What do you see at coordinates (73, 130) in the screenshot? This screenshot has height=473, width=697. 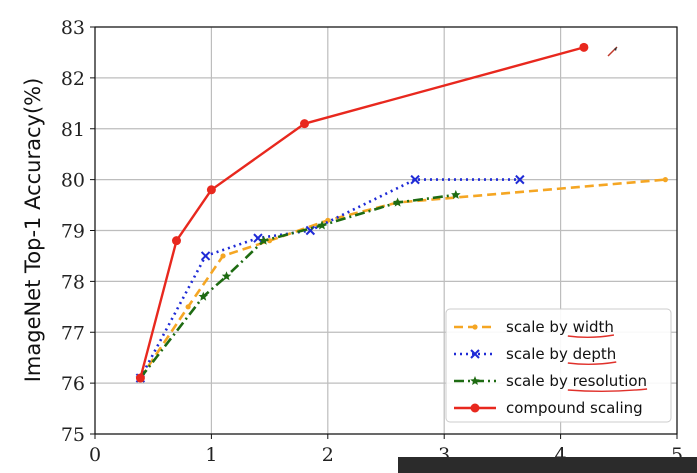 I see `y-tick-label: 81` at bounding box center [73, 130].